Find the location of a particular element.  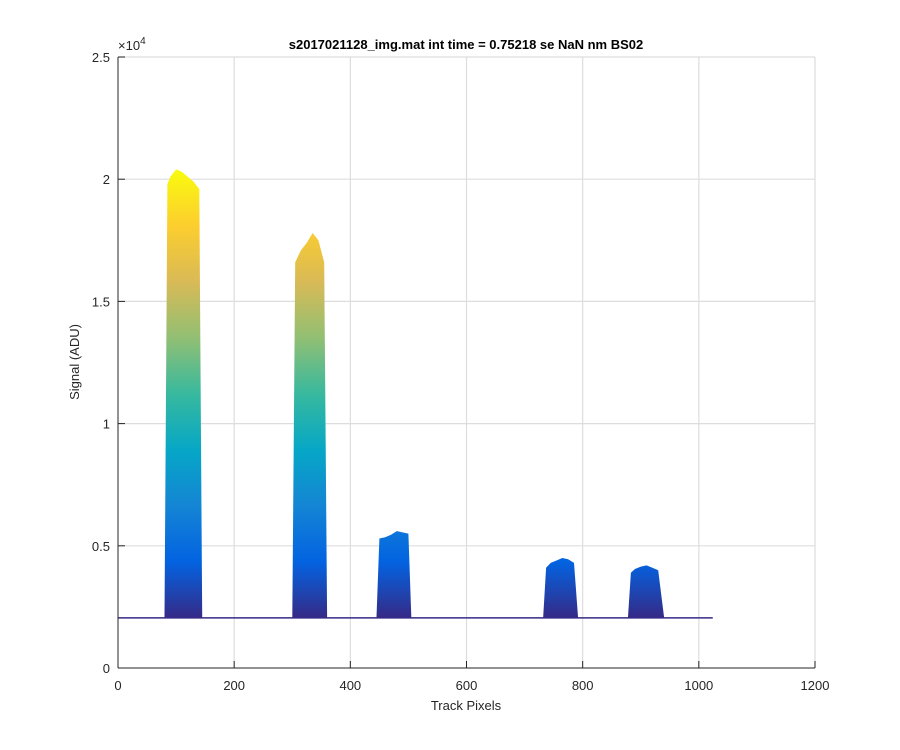

y-axis-label: Signal (ADU) is located at coordinates (74, 362).